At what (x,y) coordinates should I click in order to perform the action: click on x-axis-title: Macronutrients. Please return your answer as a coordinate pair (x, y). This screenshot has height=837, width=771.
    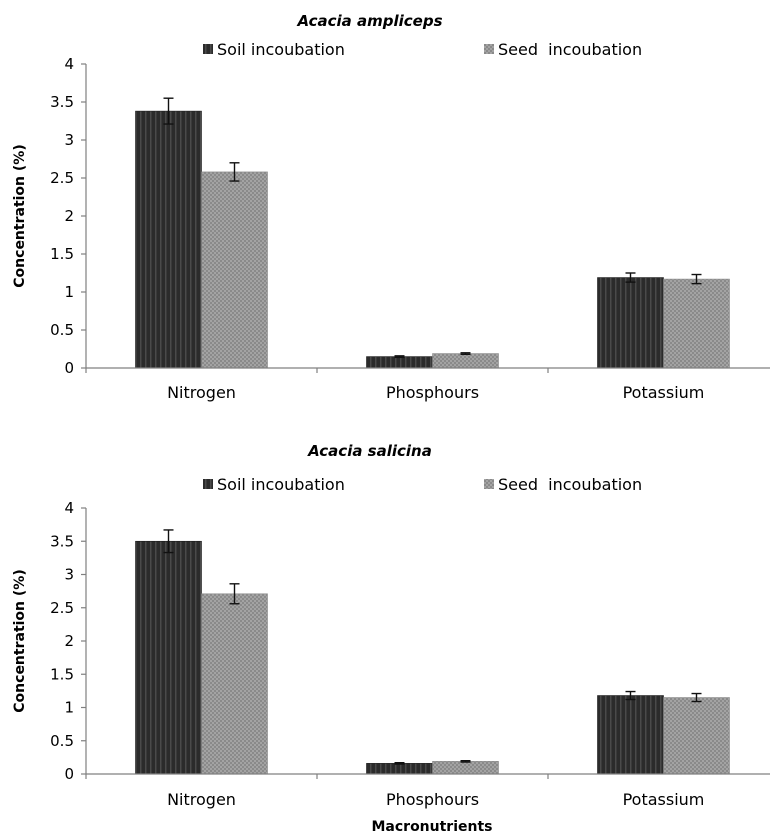
    Looking at the image, I should click on (431, 827).